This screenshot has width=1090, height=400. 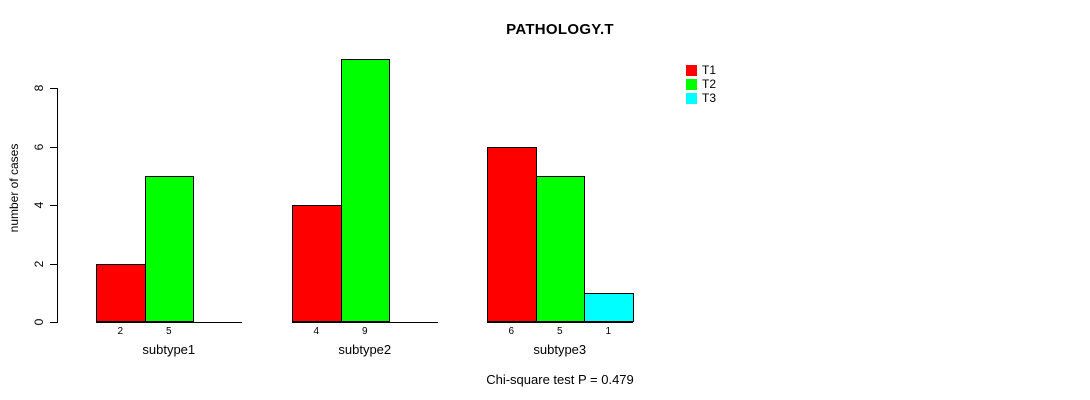 What do you see at coordinates (39, 146) in the screenshot?
I see `y-tick-label: 6` at bounding box center [39, 146].